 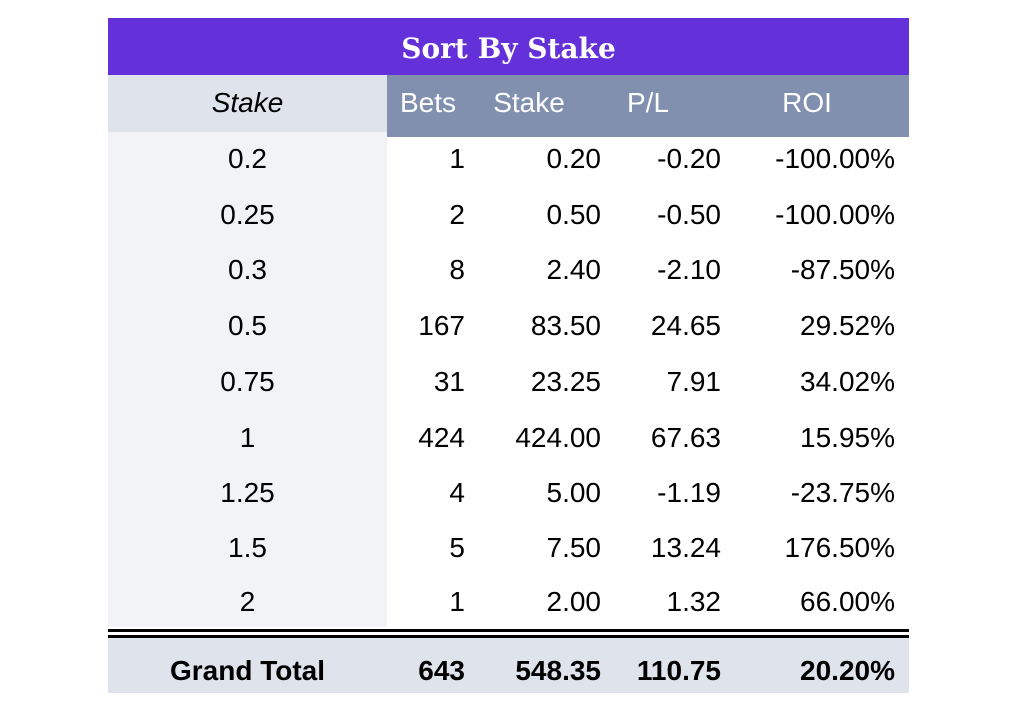 What do you see at coordinates (842, 492) in the screenshot?
I see `row-roi: -23.75%` at bounding box center [842, 492].